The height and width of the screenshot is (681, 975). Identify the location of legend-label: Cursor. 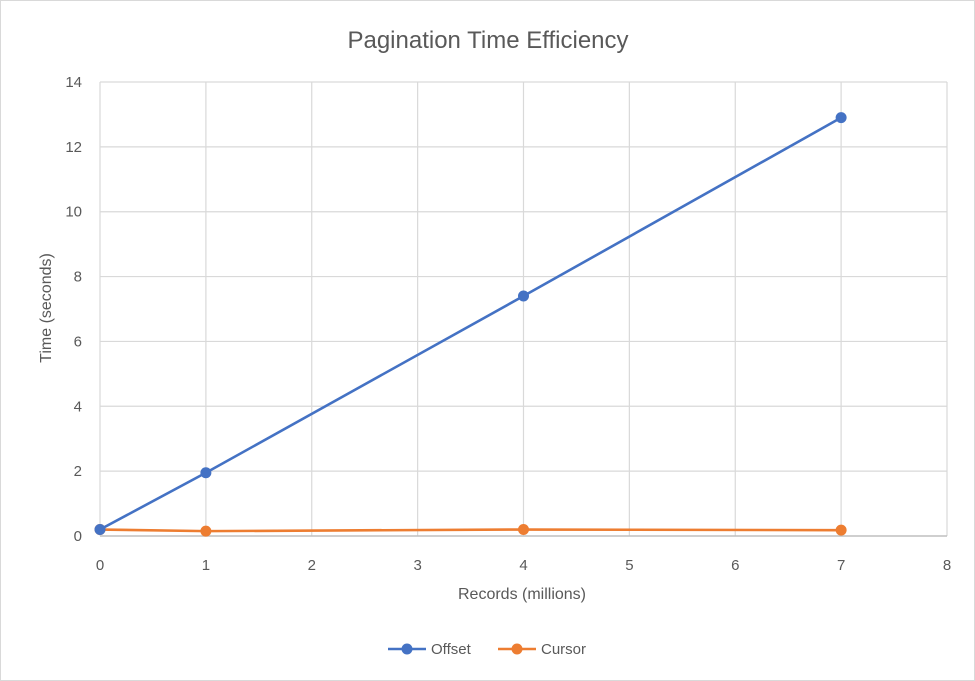
(563, 649).